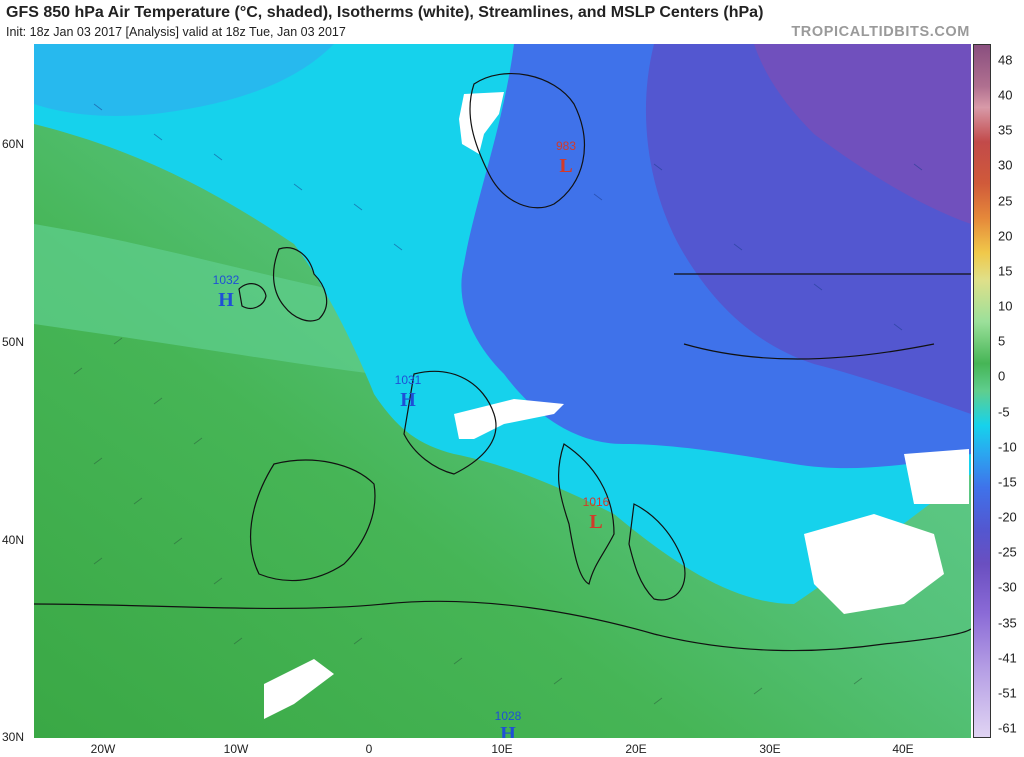 The image size is (1024, 757). I want to click on lon-label-10e: 10E, so click(502, 749).